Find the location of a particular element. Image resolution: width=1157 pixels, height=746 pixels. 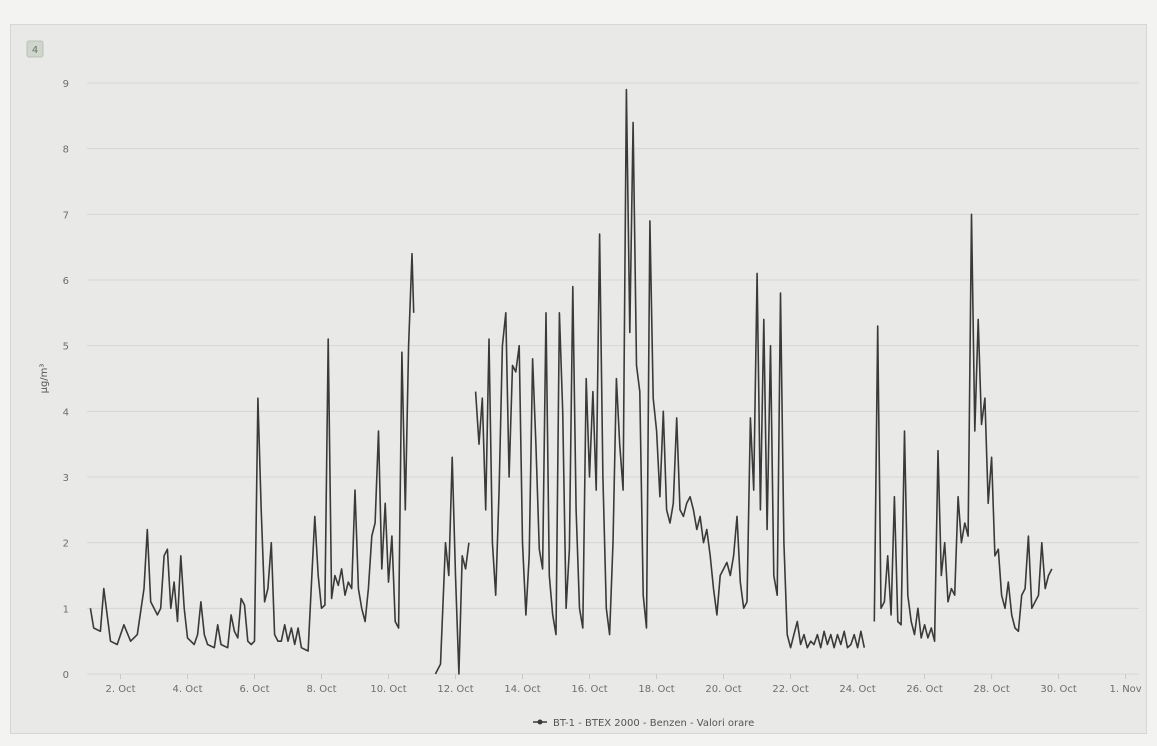

x-tick-label: 12. Oct is located at coordinates (455, 689).